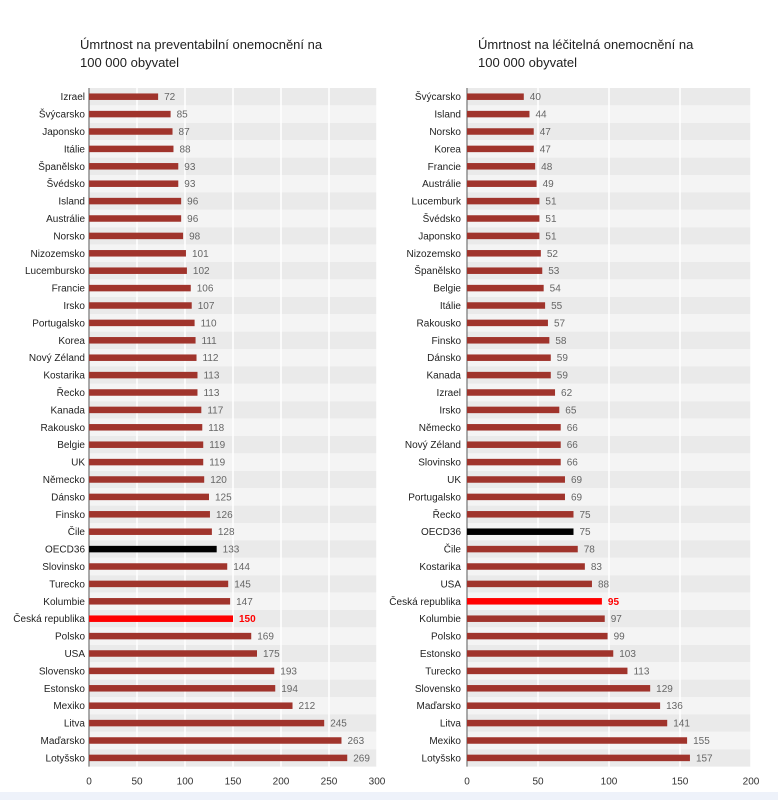  I want to click on bar-oecd36, so click(520, 531).